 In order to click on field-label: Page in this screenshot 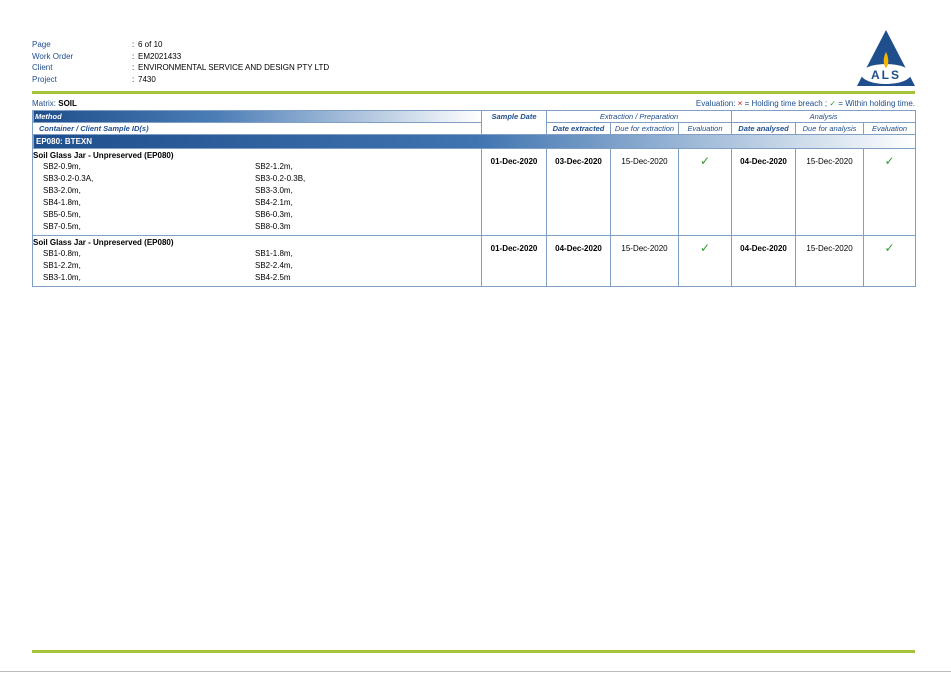, I will do `click(41, 44)`.